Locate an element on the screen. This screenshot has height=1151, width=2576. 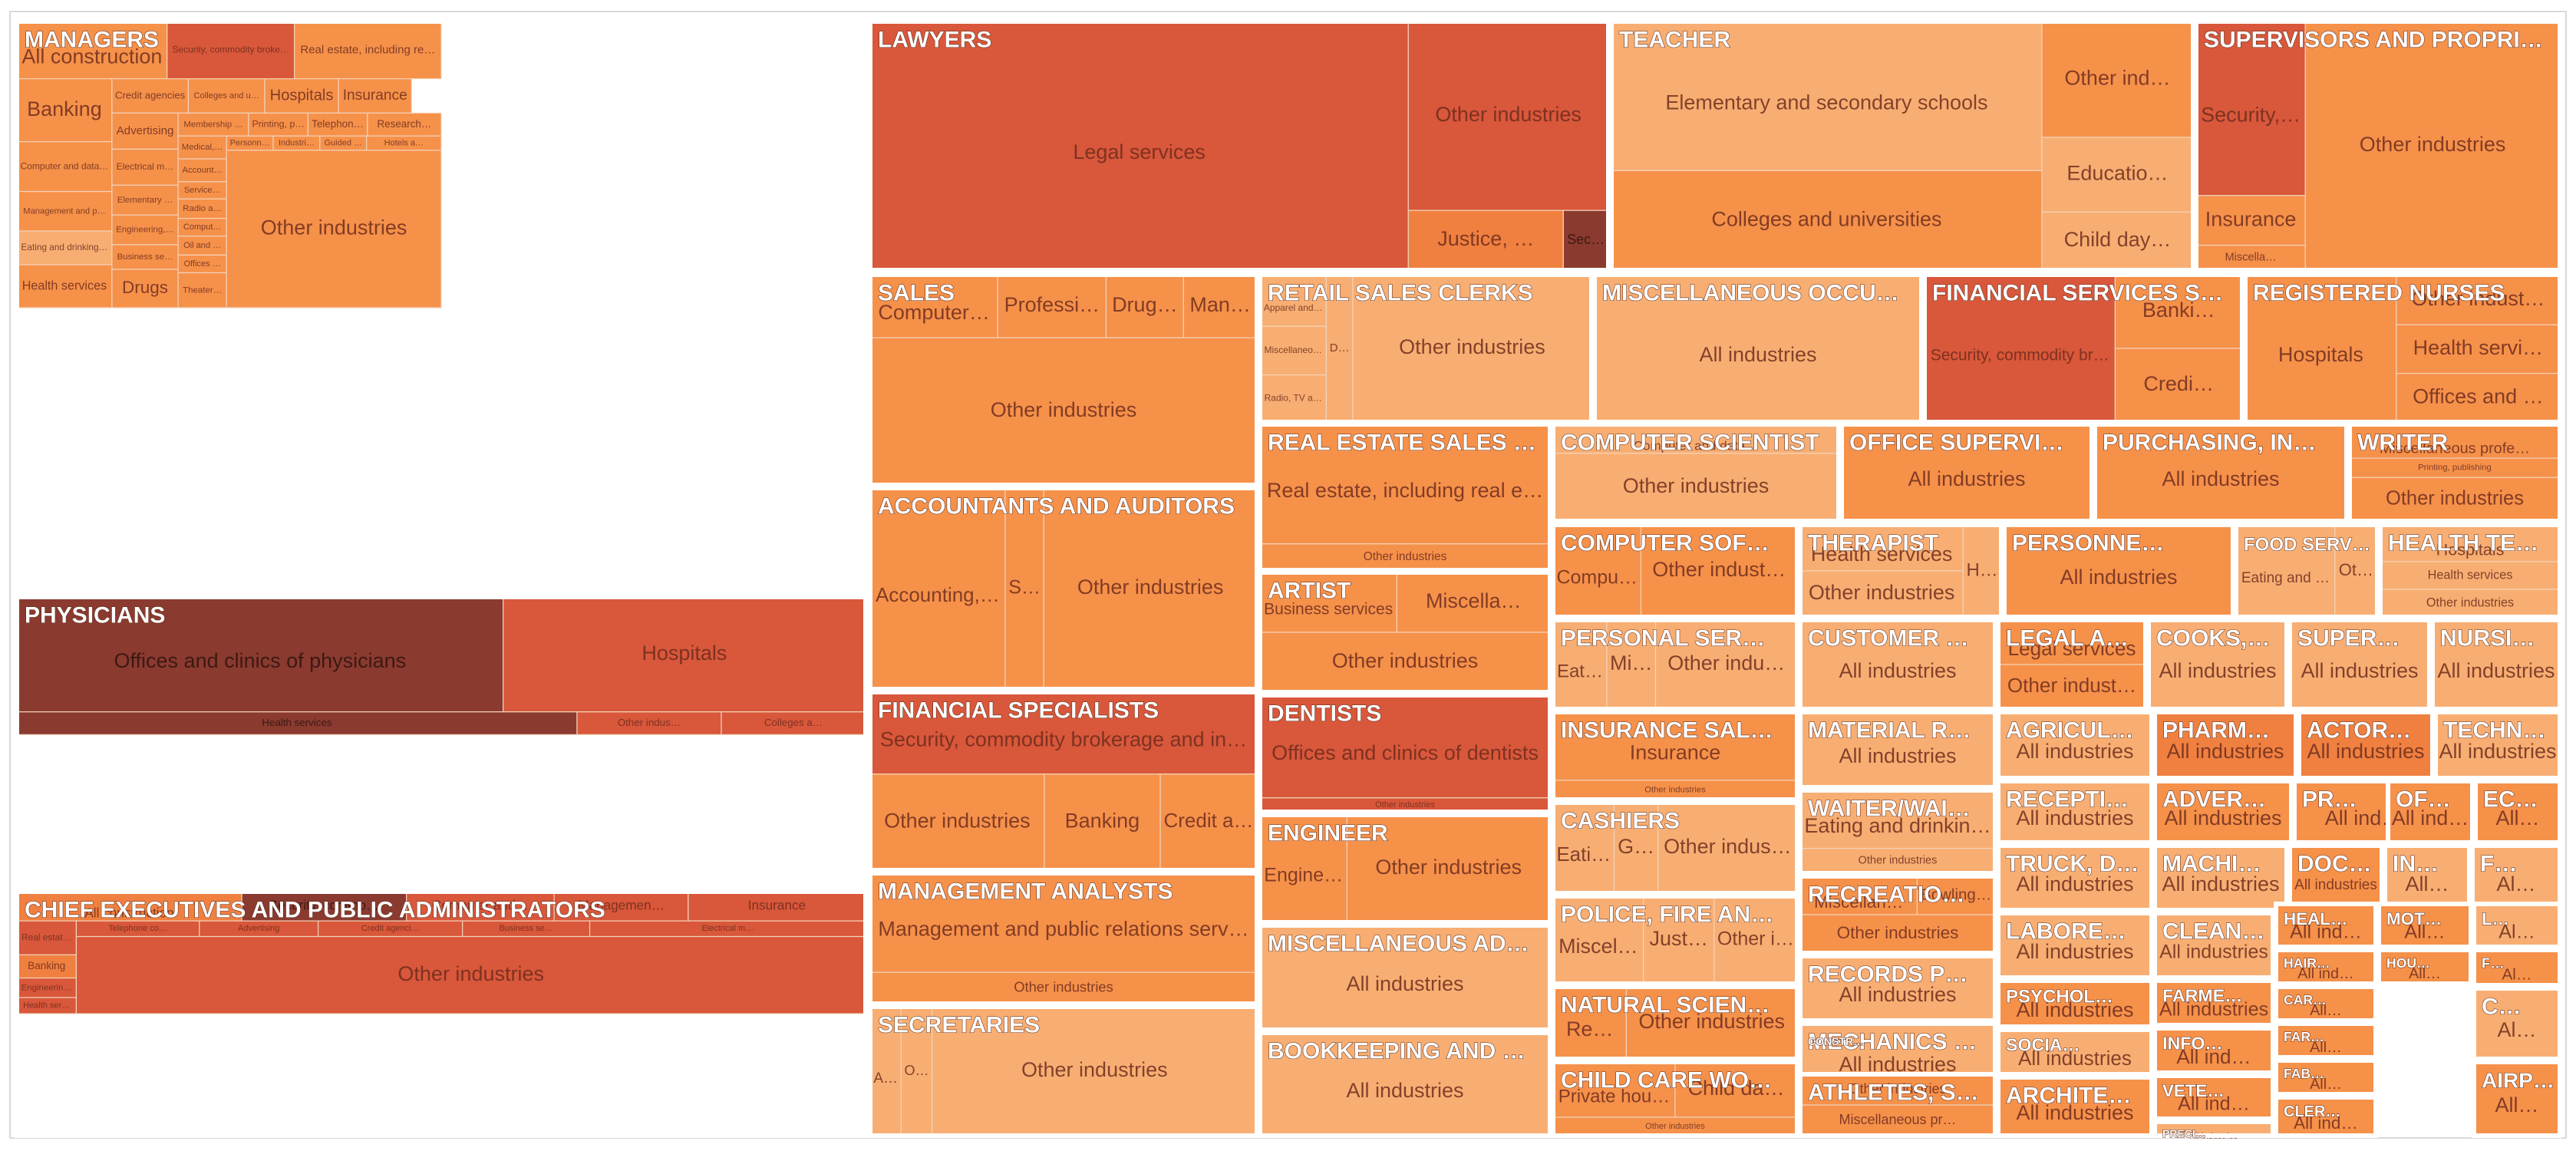
treemap-cell-al is located at coordinates (2517, 1024).